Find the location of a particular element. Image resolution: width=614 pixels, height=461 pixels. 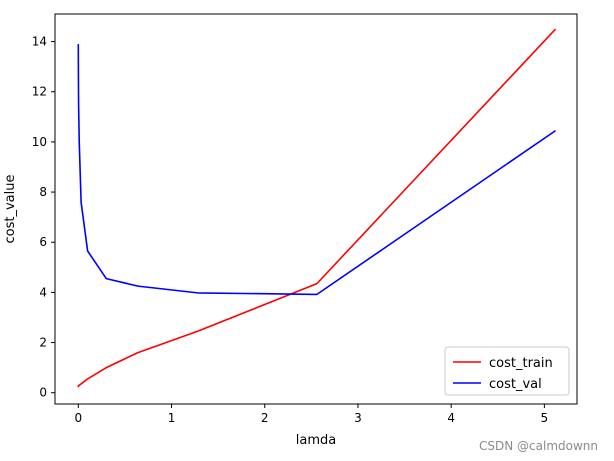

y-tick-label: 2 is located at coordinates (43, 343).